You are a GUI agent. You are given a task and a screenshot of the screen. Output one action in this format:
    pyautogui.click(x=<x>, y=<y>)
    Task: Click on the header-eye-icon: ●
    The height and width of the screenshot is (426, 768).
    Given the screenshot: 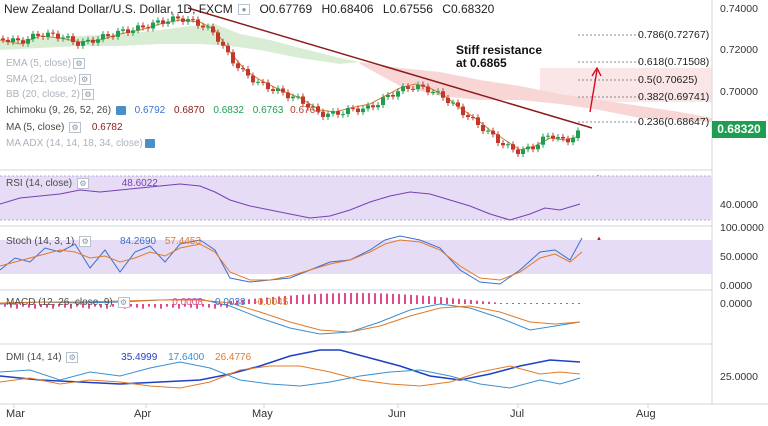 What is the action you would take?
    pyautogui.click(x=244, y=10)
    